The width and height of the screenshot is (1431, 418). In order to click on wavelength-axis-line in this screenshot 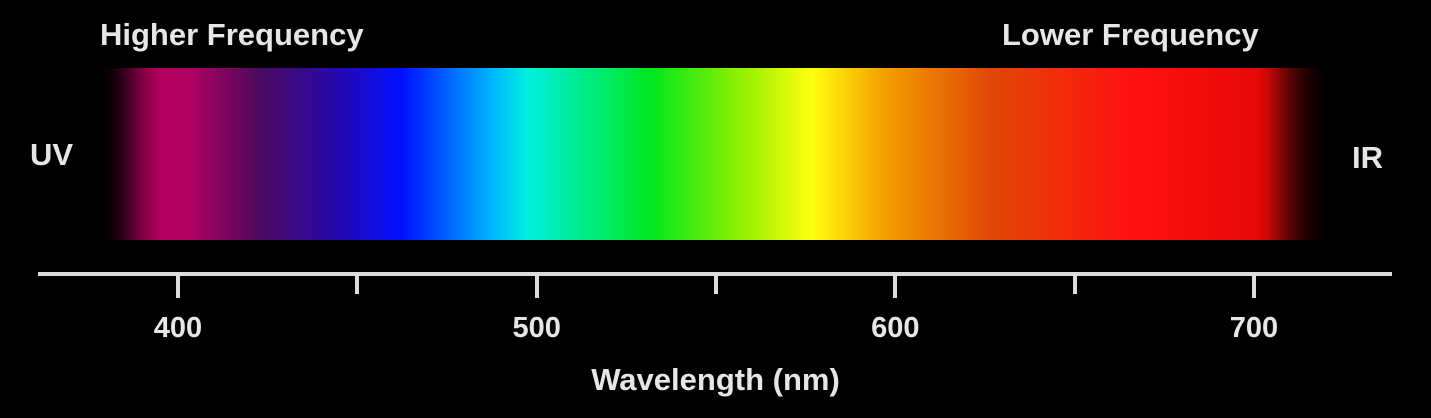, I will do `click(715, 274)`.